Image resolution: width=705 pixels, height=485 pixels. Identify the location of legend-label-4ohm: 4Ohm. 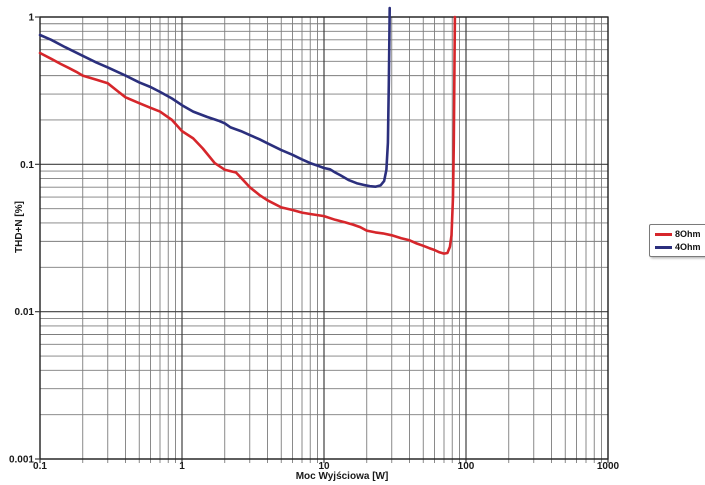
(688, 247).